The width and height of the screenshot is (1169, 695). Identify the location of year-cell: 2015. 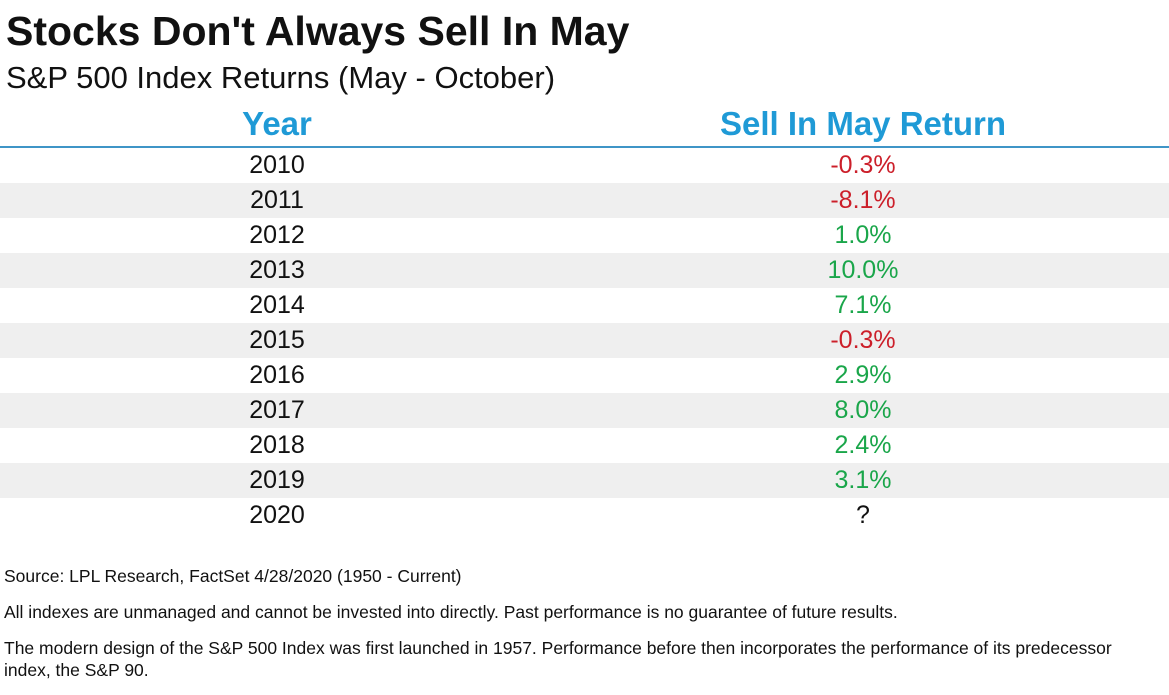
(277, 340).